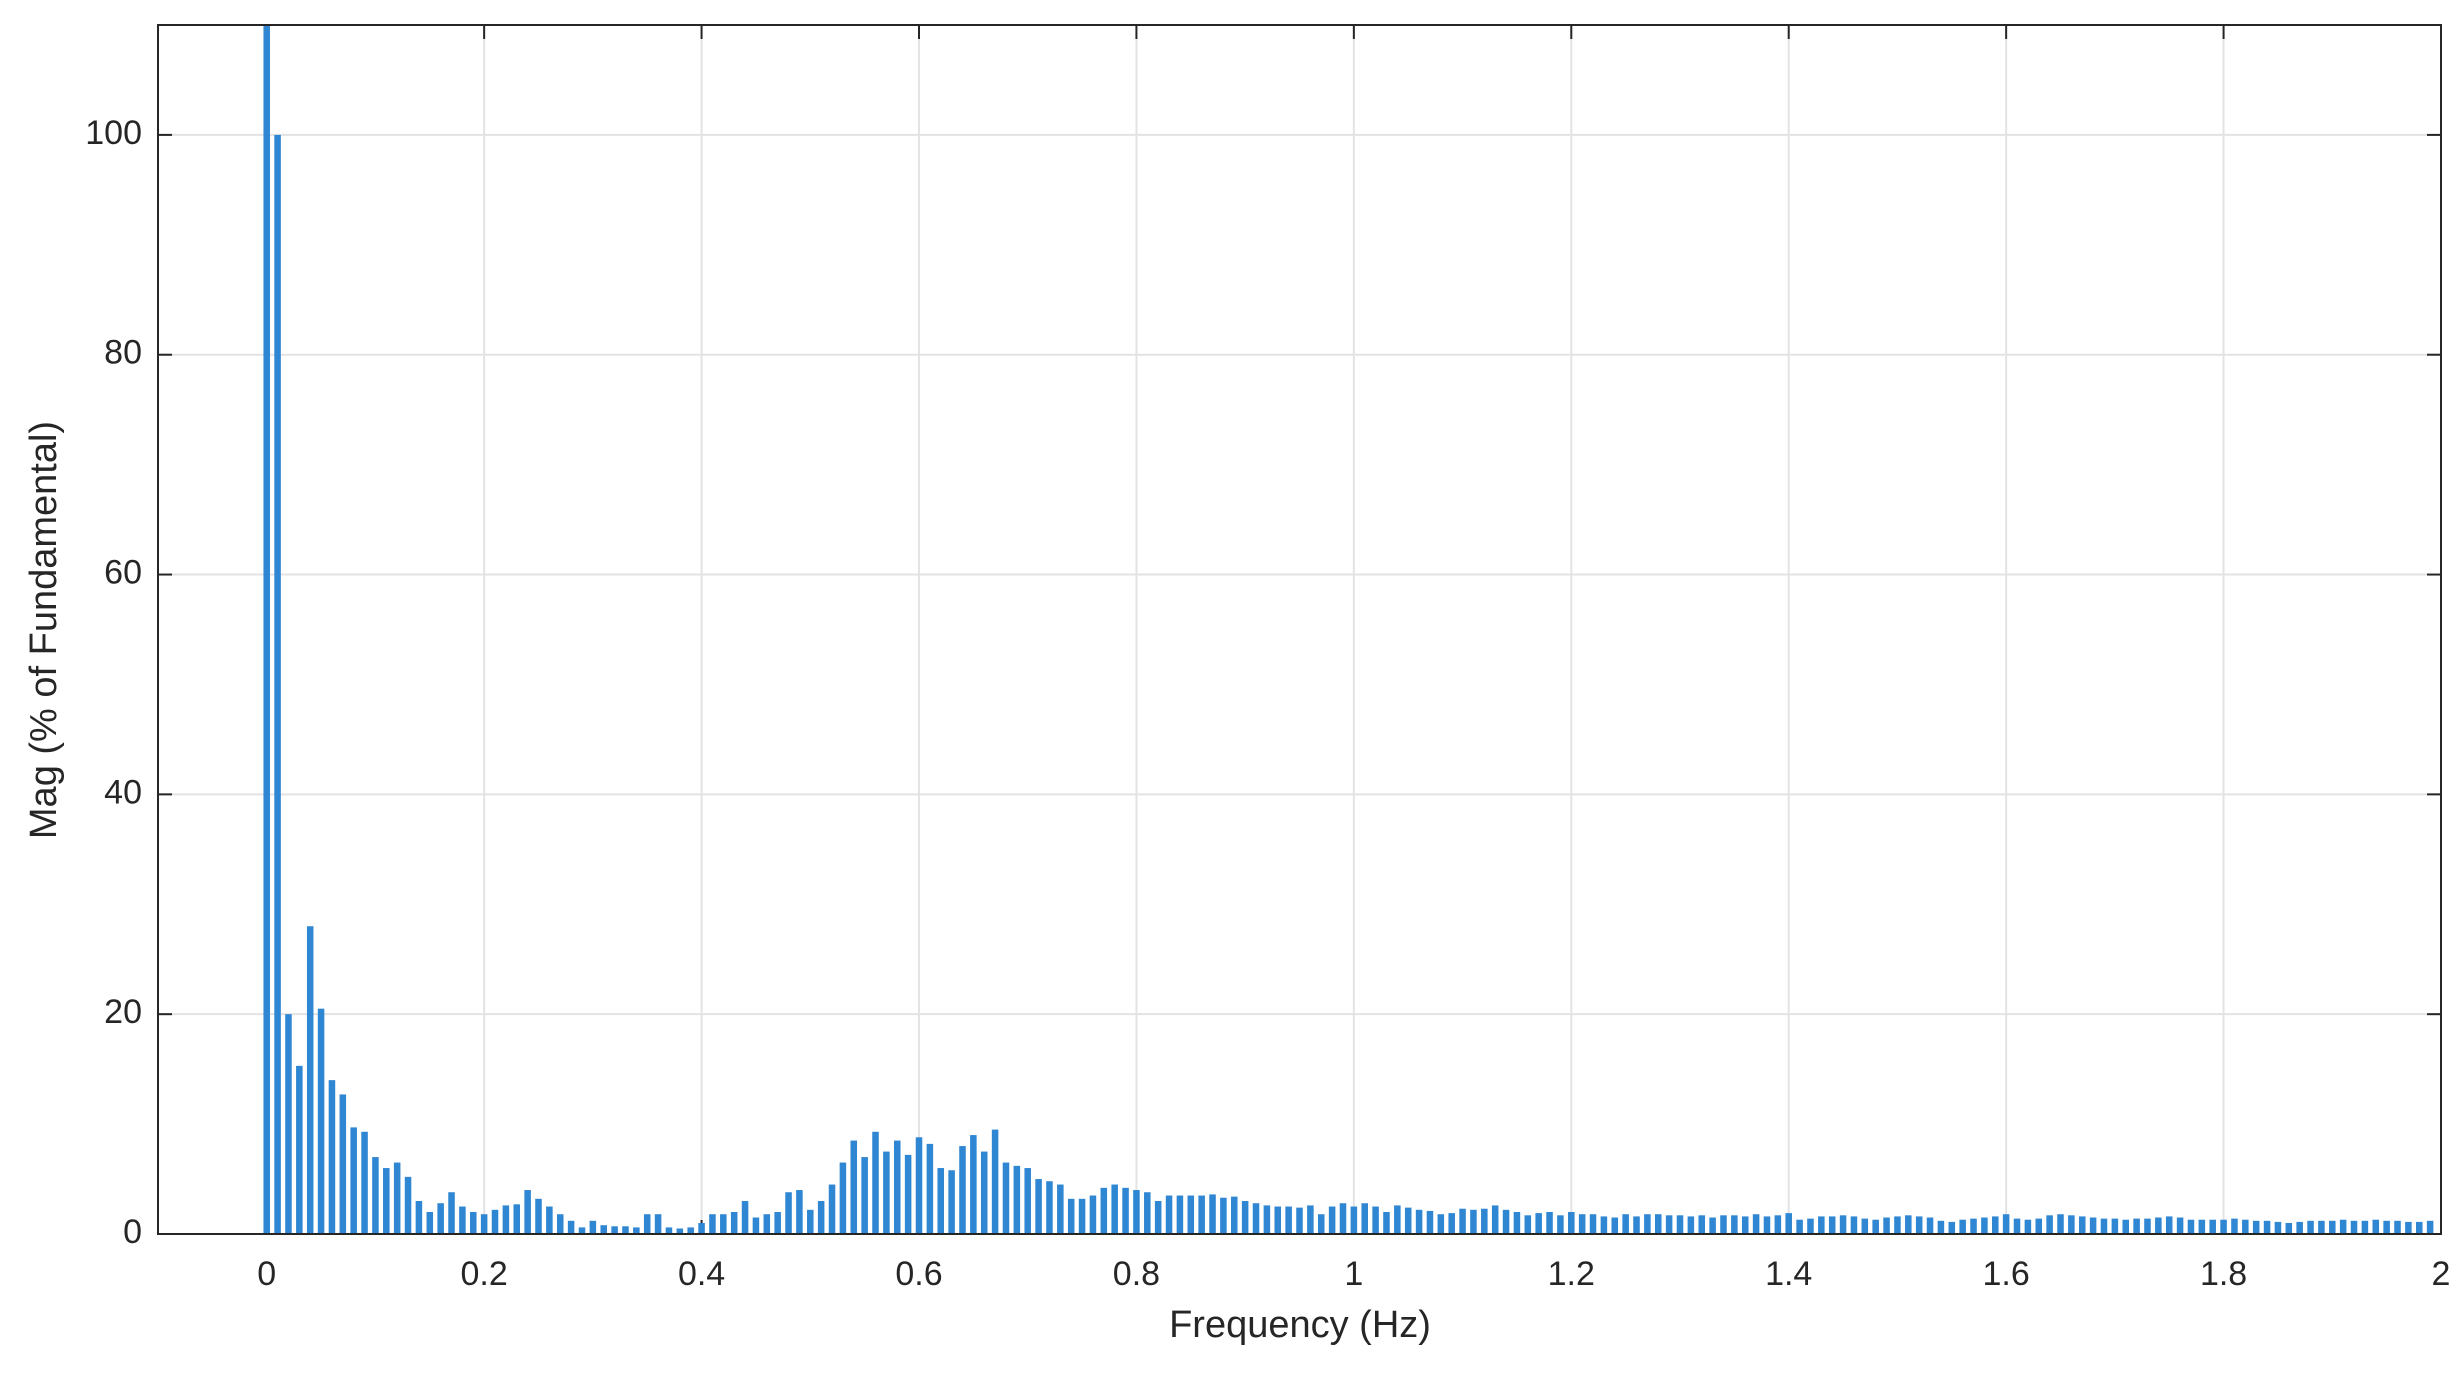 The height and width of the screenshot is (1374, 2464). I want to click on x-tick-label: 1.8, so click(2223, 1274).